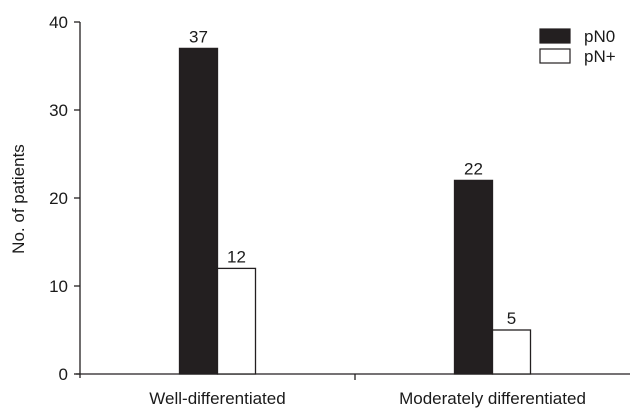 The width and height of the screenshot is (638, 409). What do you see at coordinates (58, 110) in the screenshot?
I see `y-tick-label: 30` at bounding box center [58, 110].